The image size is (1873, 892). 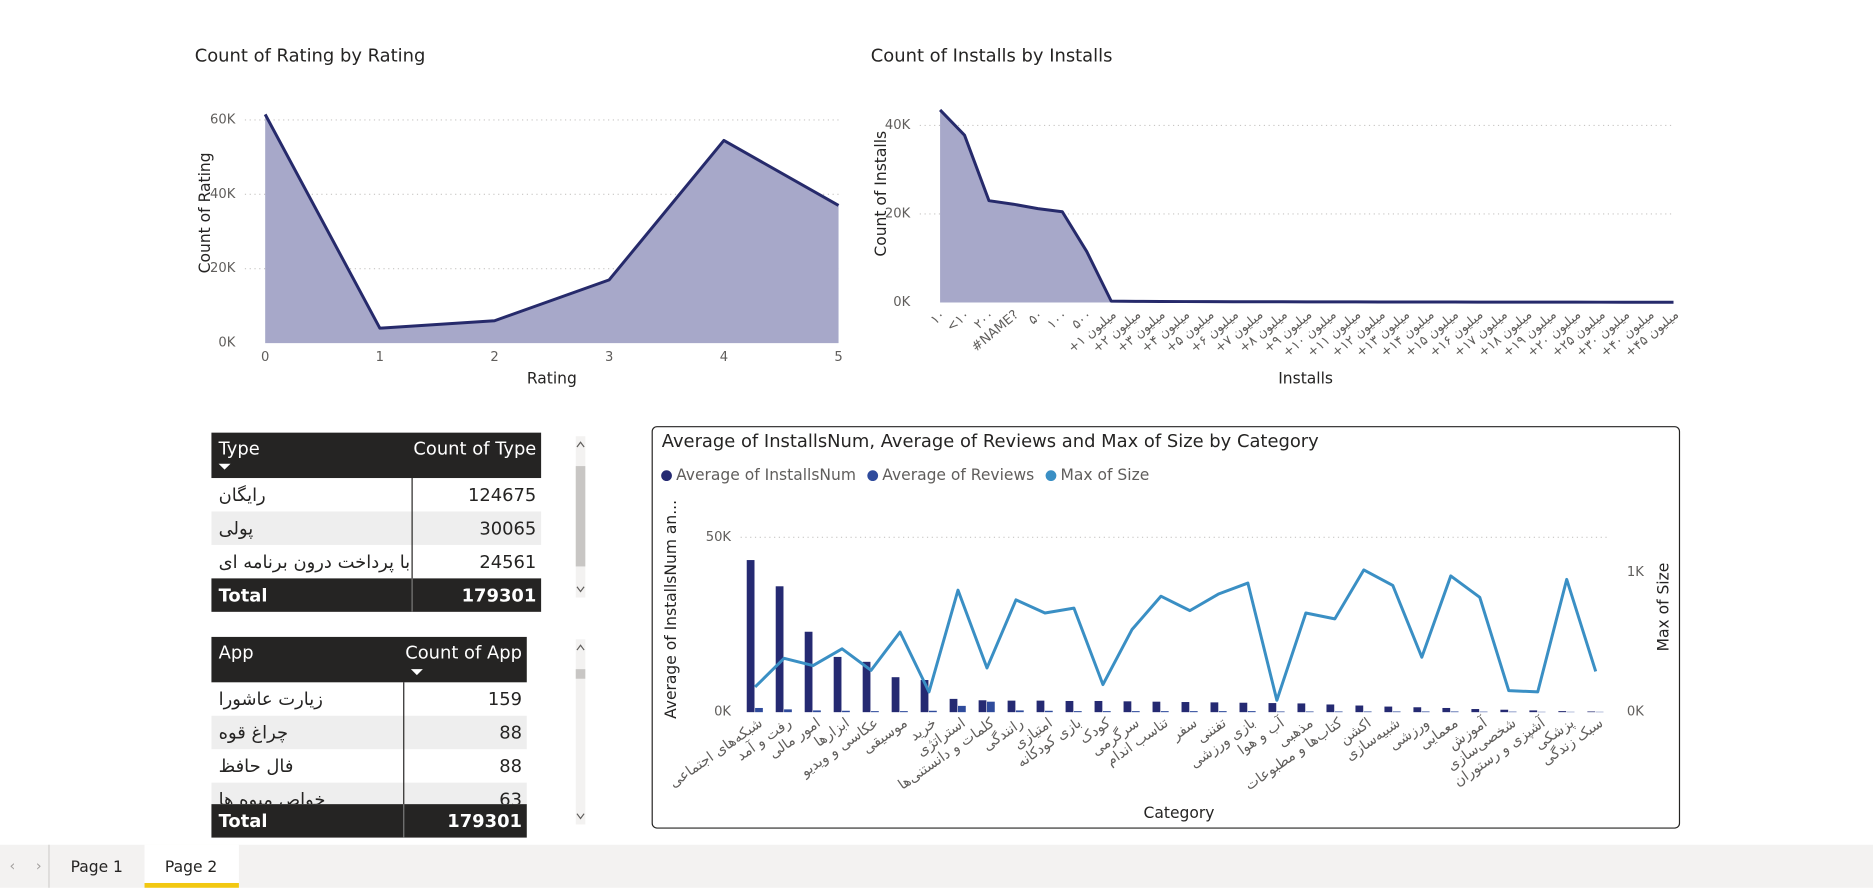 What do you see at coordinates (992, 55) in the screenshot?
I see `chart-title: Count of Installs by Installs` at bounding box center [992, 55].